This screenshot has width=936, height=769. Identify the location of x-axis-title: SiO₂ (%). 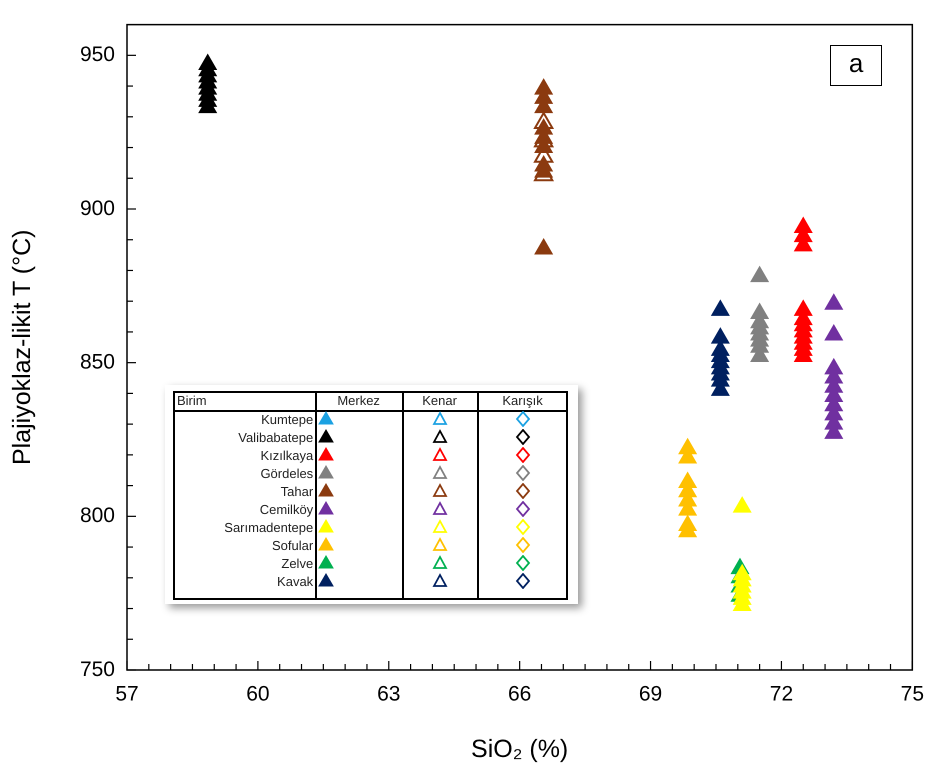
(519, 748).